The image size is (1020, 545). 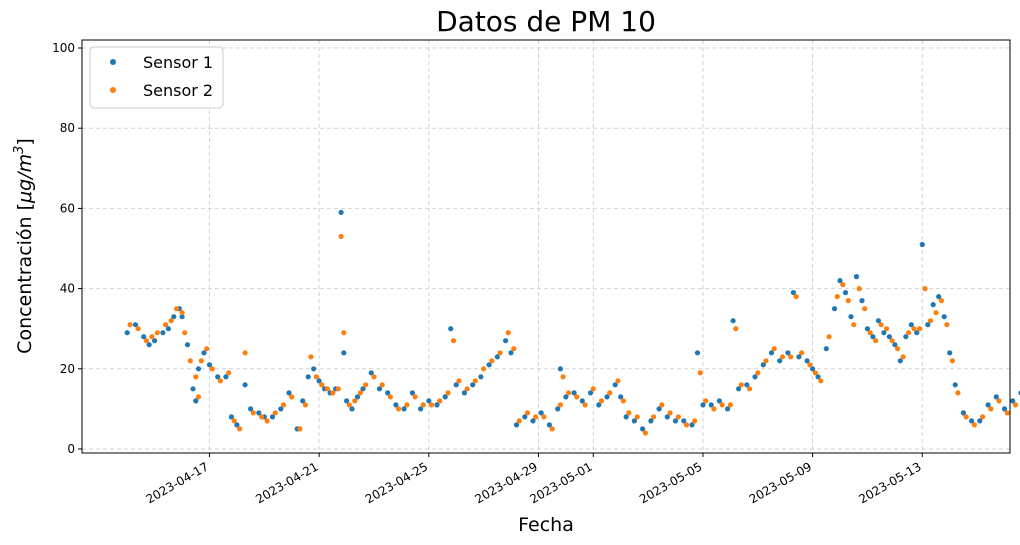 What do you see at coordinates (546, 21) in the screenshot?
I see `chart-title: Datos de PM 10` at bounding box center [546, 21].